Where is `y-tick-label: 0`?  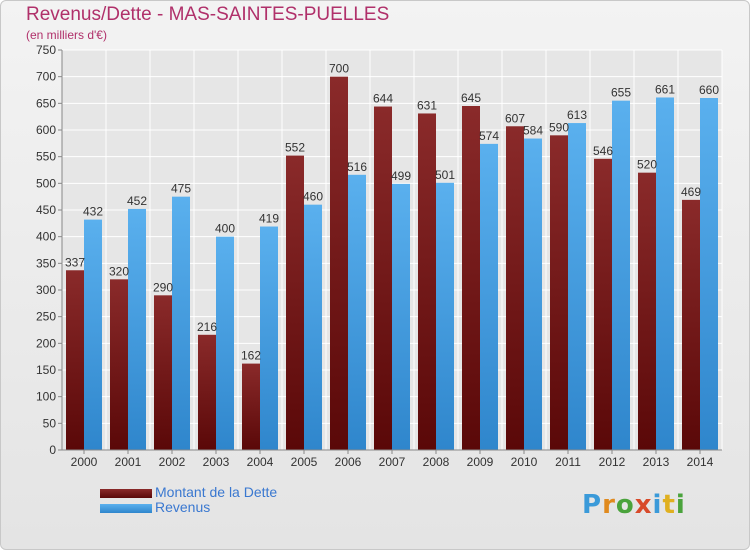
y-tick-label: 0 is located at coordinates (52, 450).